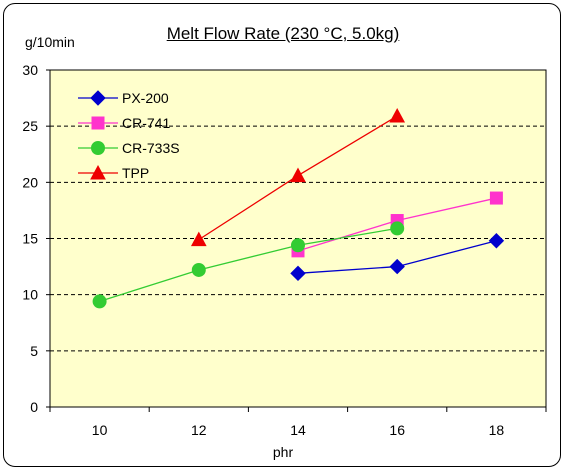  Describe the element at coordinates (298, 430) in the screenshot. I see `x-tick-label: 14` at that location.